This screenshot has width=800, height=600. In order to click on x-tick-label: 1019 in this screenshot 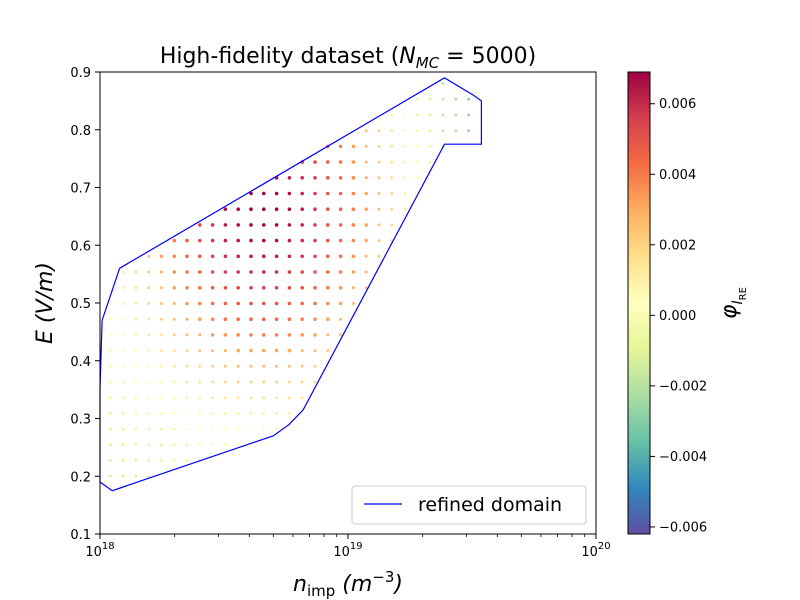, I will do `click(347, 550)`.